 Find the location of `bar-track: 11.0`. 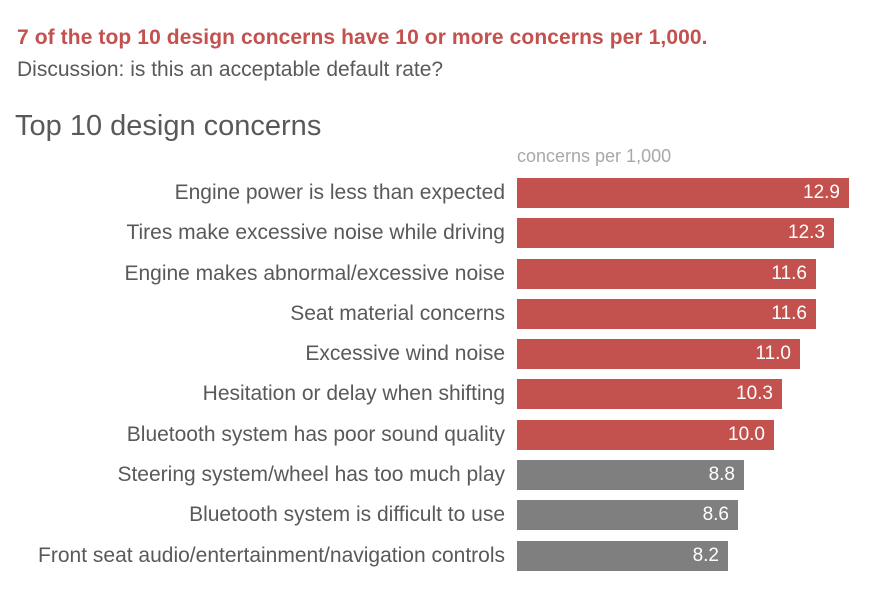

bar-track: 11.0 is located at coordinates (704, 354).